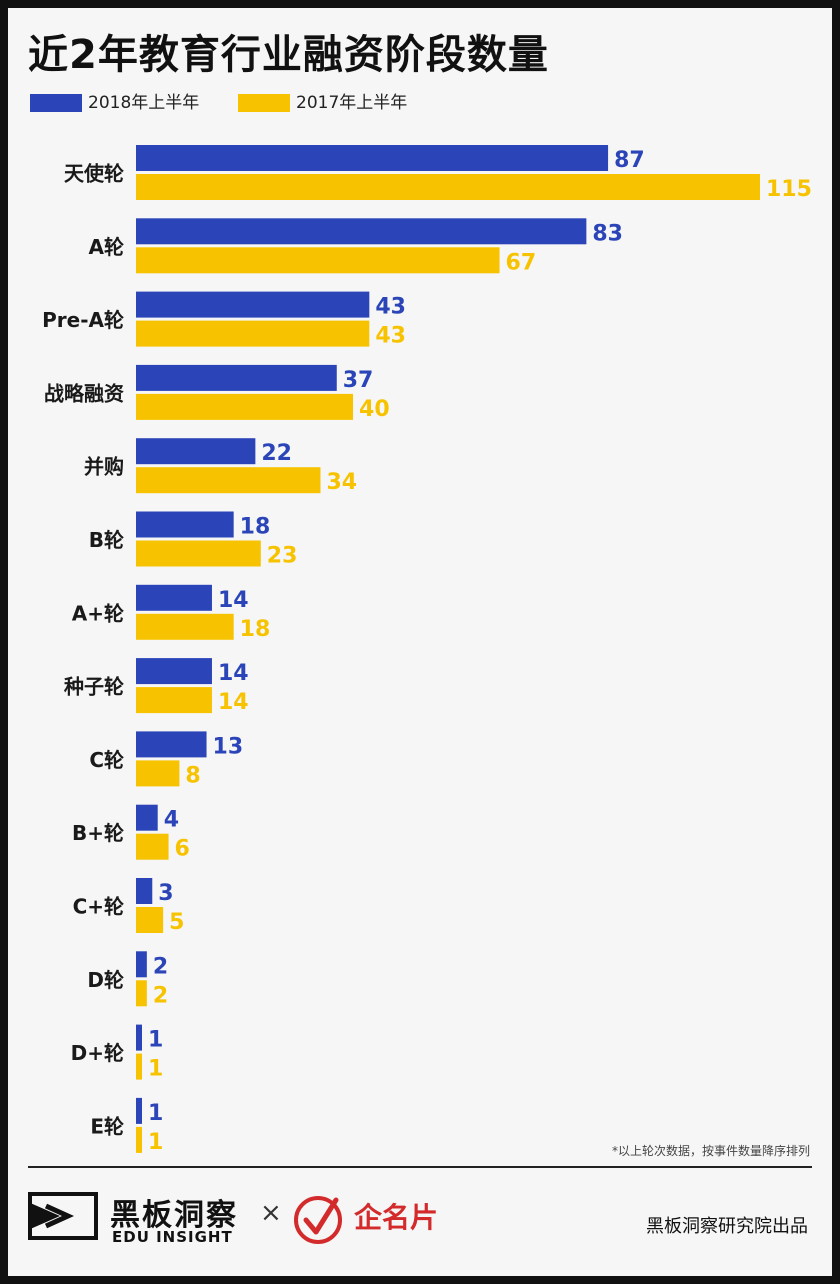 The image size is (840, 1284). Describe the element at coordinates (255, 629) in the screenshot. I see `data-label-2017: 18` at that location.